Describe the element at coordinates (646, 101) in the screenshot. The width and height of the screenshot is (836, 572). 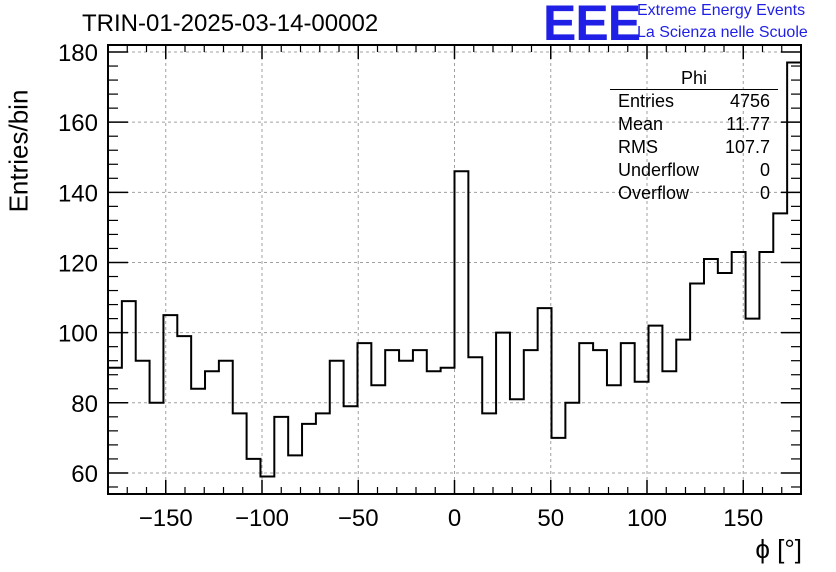
I see `stats-label: Entries` at that location.